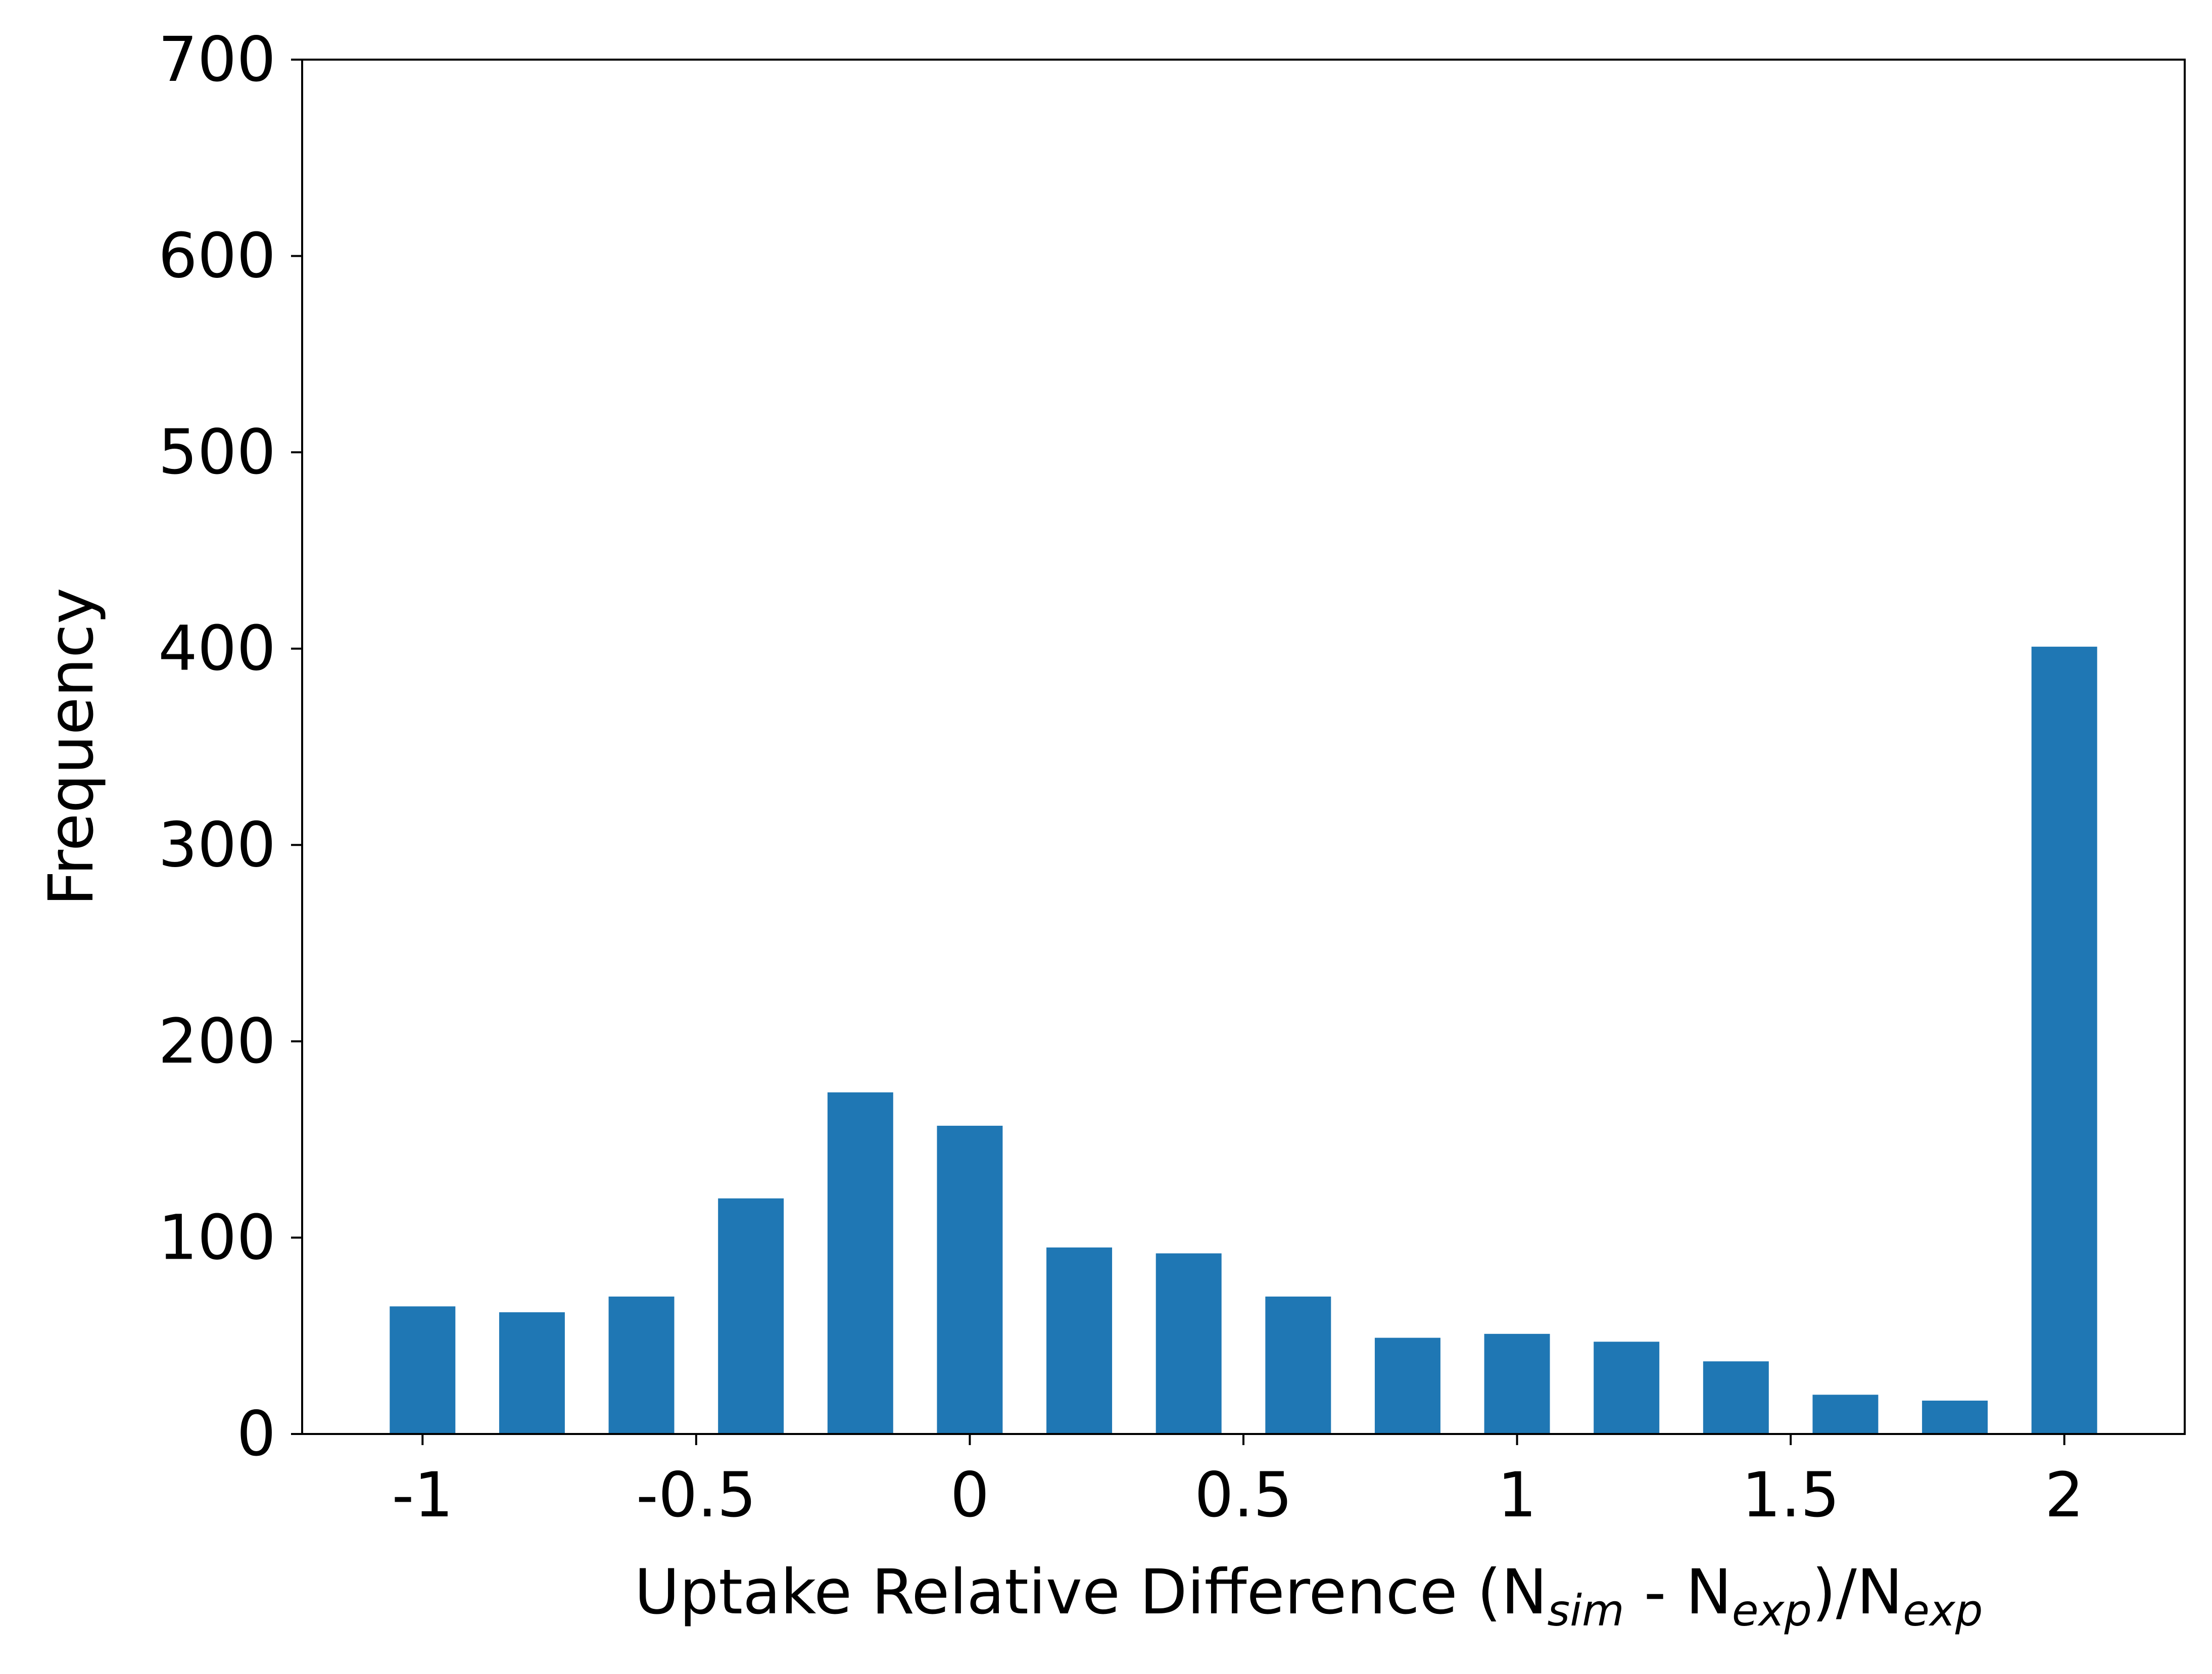 This screenshot has width=2212, height=1674. Describe the element at coordinates (256, 1434) in the screenshot. I see `y-tick-label: 0` at that location.